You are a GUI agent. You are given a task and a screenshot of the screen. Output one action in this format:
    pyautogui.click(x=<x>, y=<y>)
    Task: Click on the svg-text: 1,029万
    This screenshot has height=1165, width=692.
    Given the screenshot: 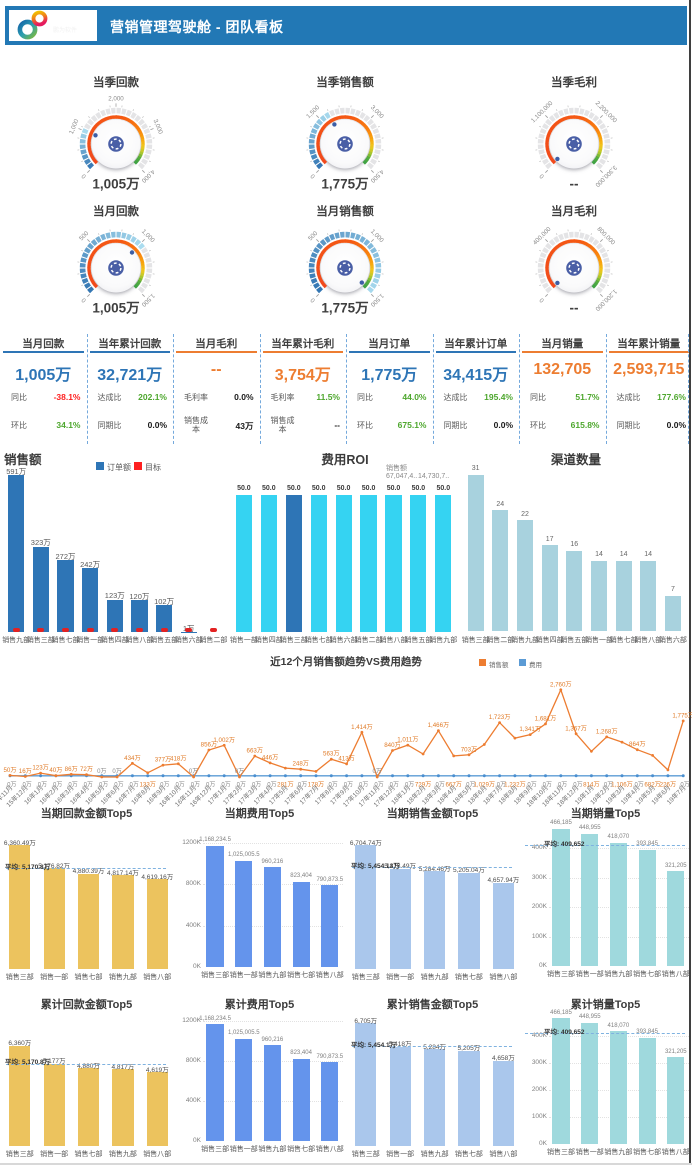 What is the action you would take?
    pyautogui.click(x=484, y=784)
    